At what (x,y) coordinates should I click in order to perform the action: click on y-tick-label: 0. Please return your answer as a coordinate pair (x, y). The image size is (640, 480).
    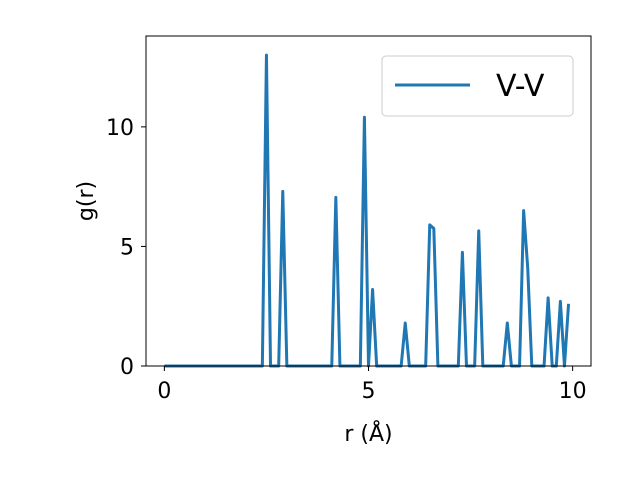
    Looking at the image, I should click on (127, 367).